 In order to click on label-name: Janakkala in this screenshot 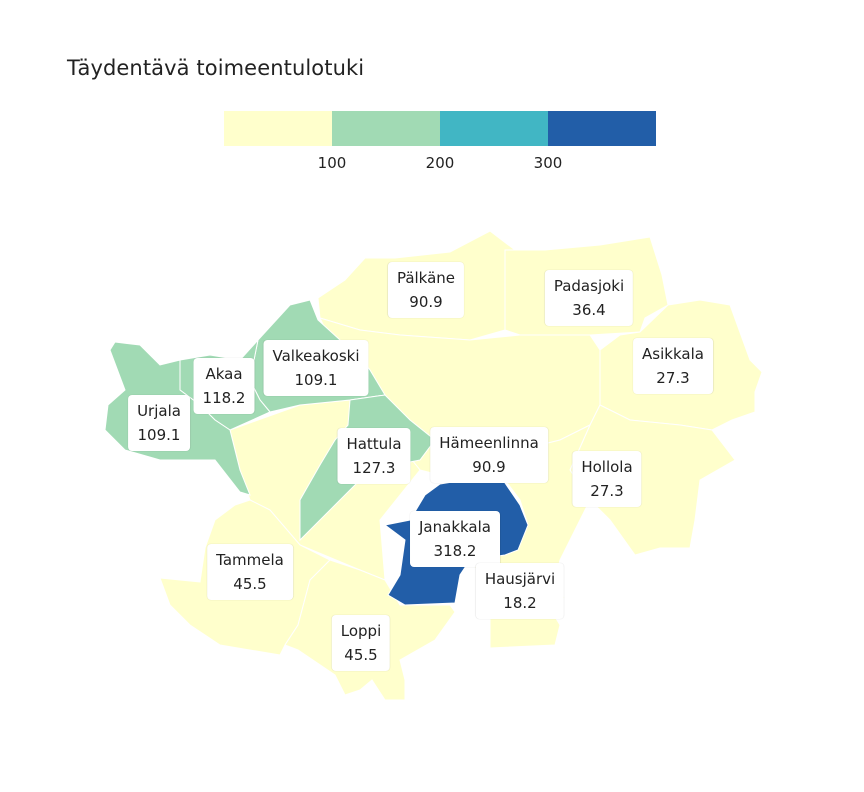, I will do `click(455, 527)`.